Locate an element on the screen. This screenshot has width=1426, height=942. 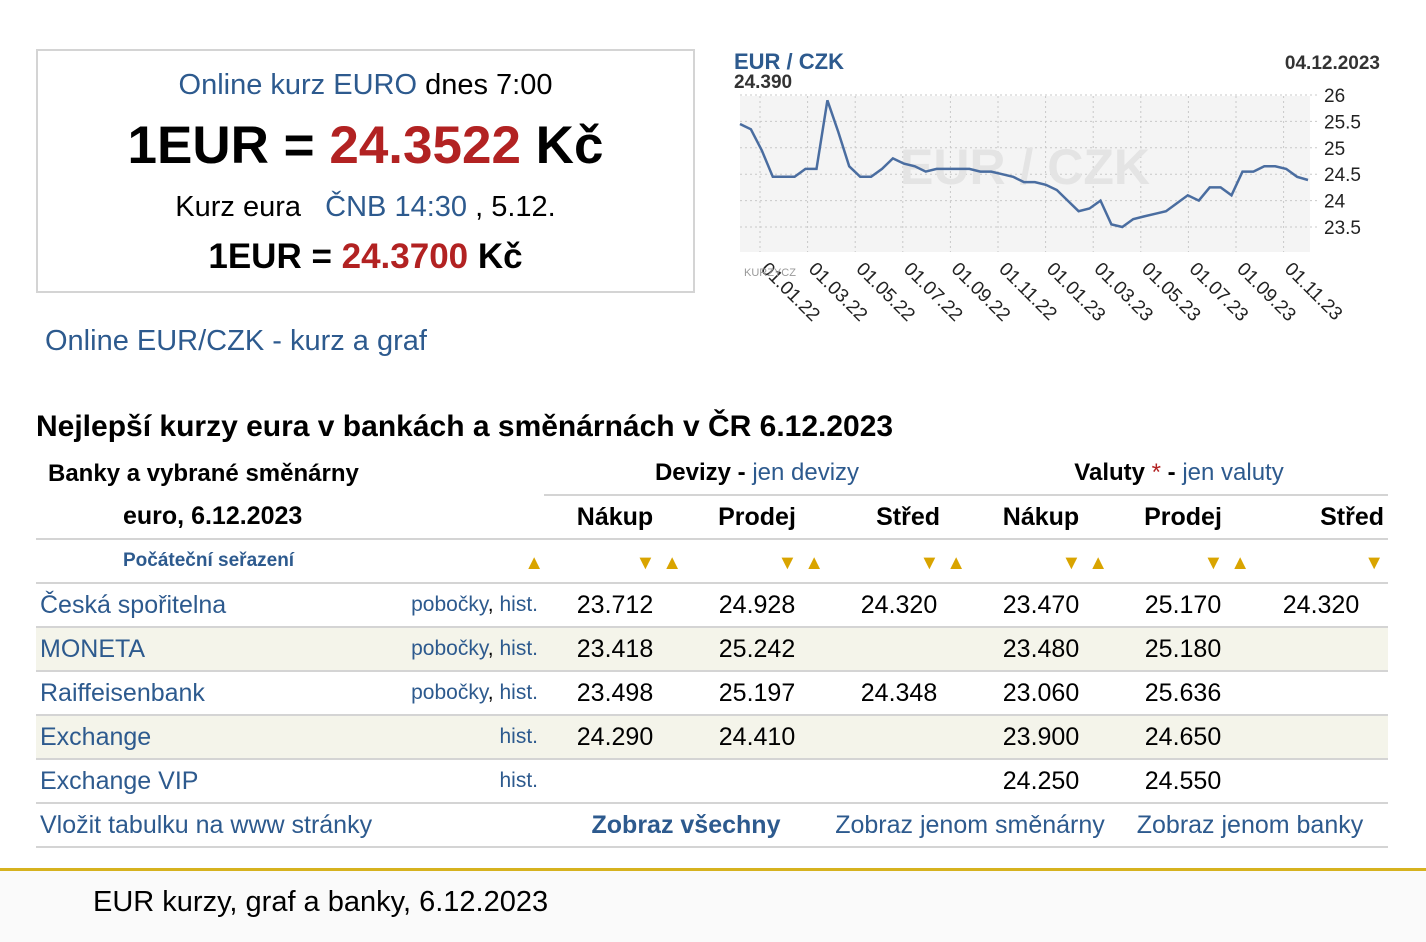
devizy-header: Devizy - jen devizy is located at coordinates (757, 473).